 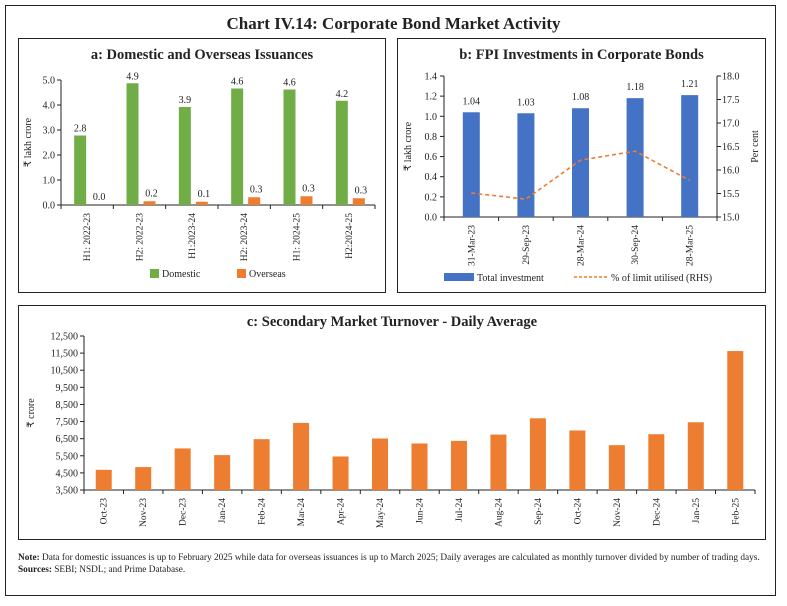 What do you see at coordinates (35, 570) in the screenshot?
I see `sources-label: Sources:` at bounding box center [35, 570].